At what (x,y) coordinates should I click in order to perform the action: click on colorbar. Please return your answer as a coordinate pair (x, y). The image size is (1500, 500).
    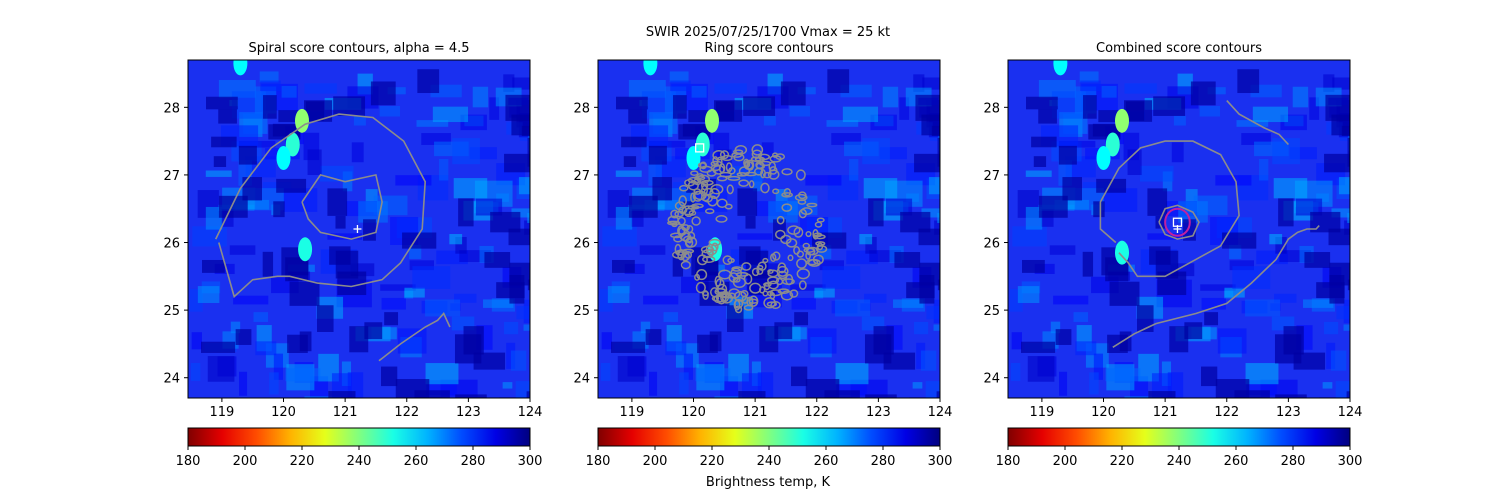
    Looking at the image, I should click on (1179, 437).